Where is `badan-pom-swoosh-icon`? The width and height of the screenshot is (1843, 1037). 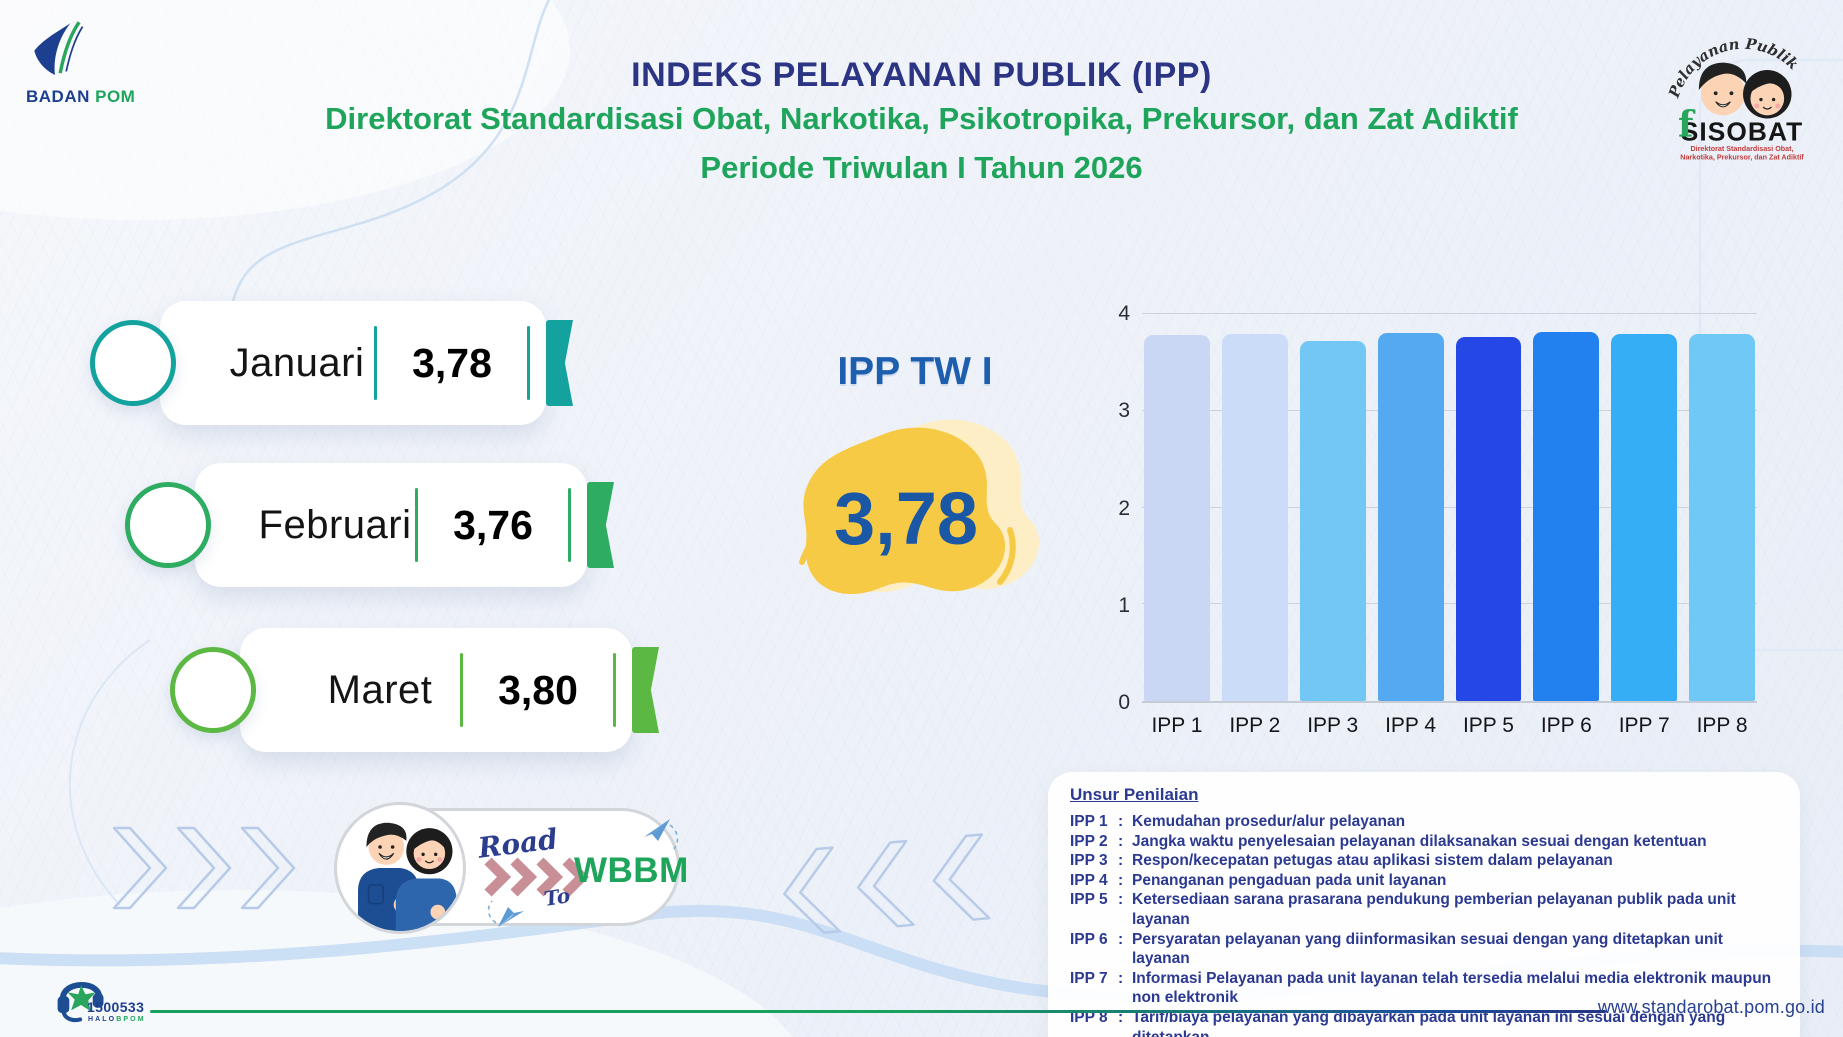 badan-pom-swoosh-icon is located at coordinates (59, 48).